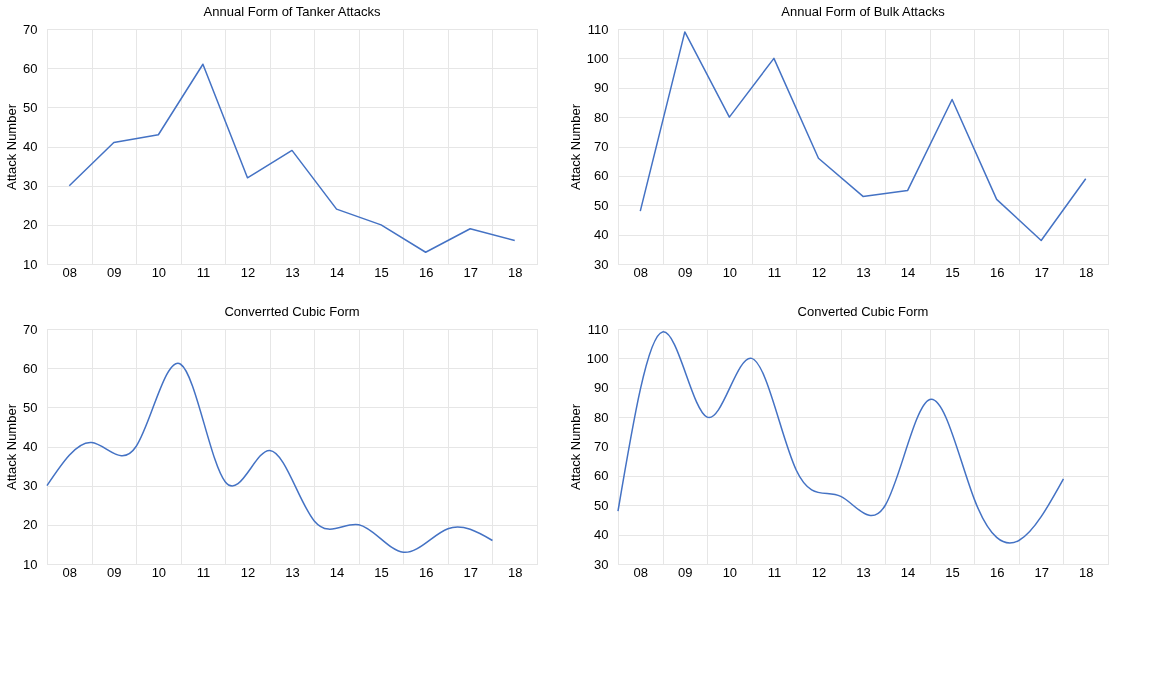 The image size is (1149, 686). What do you see at coordinates (292, 11) in the screenshot?
I see `chart-title: Annual Form of Tanker Attacks` at bounding box center [292, 11].